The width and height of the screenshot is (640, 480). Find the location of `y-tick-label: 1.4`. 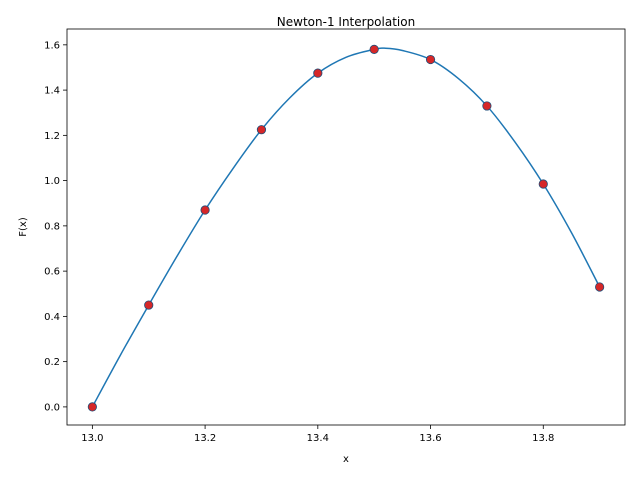

y-tick-label: 1.4 is located at coordinates (52, 91).